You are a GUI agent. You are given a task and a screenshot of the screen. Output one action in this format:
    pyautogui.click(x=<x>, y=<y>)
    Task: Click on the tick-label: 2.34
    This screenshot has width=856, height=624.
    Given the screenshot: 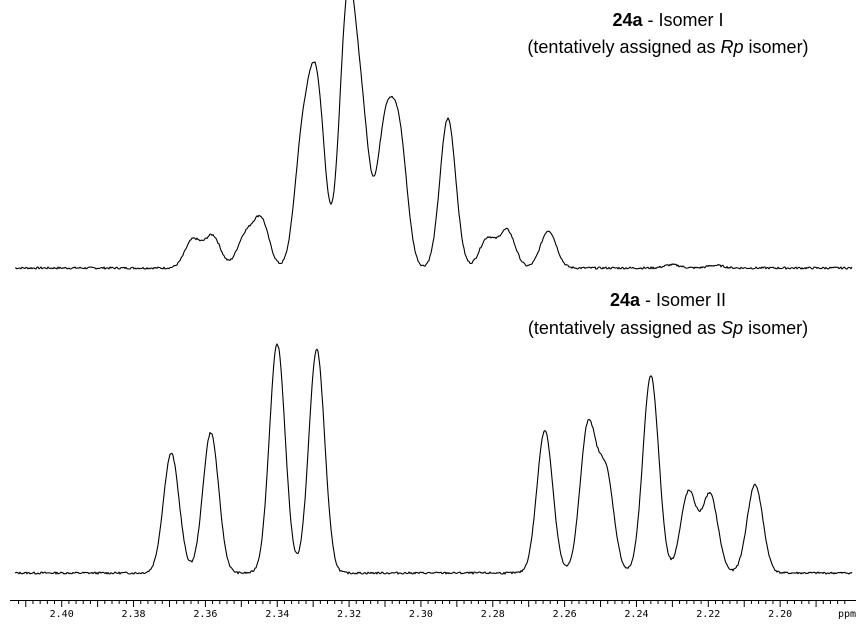 What is the action you would take?
    pyautogui.click(x=277, y=614)
    